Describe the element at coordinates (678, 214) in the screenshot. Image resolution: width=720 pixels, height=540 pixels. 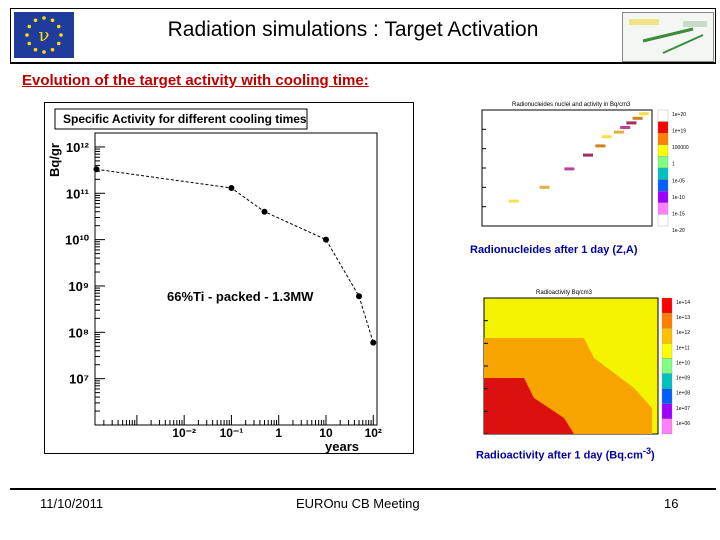
I see `nuclide-colorscale-label: 1e-15` at that location.